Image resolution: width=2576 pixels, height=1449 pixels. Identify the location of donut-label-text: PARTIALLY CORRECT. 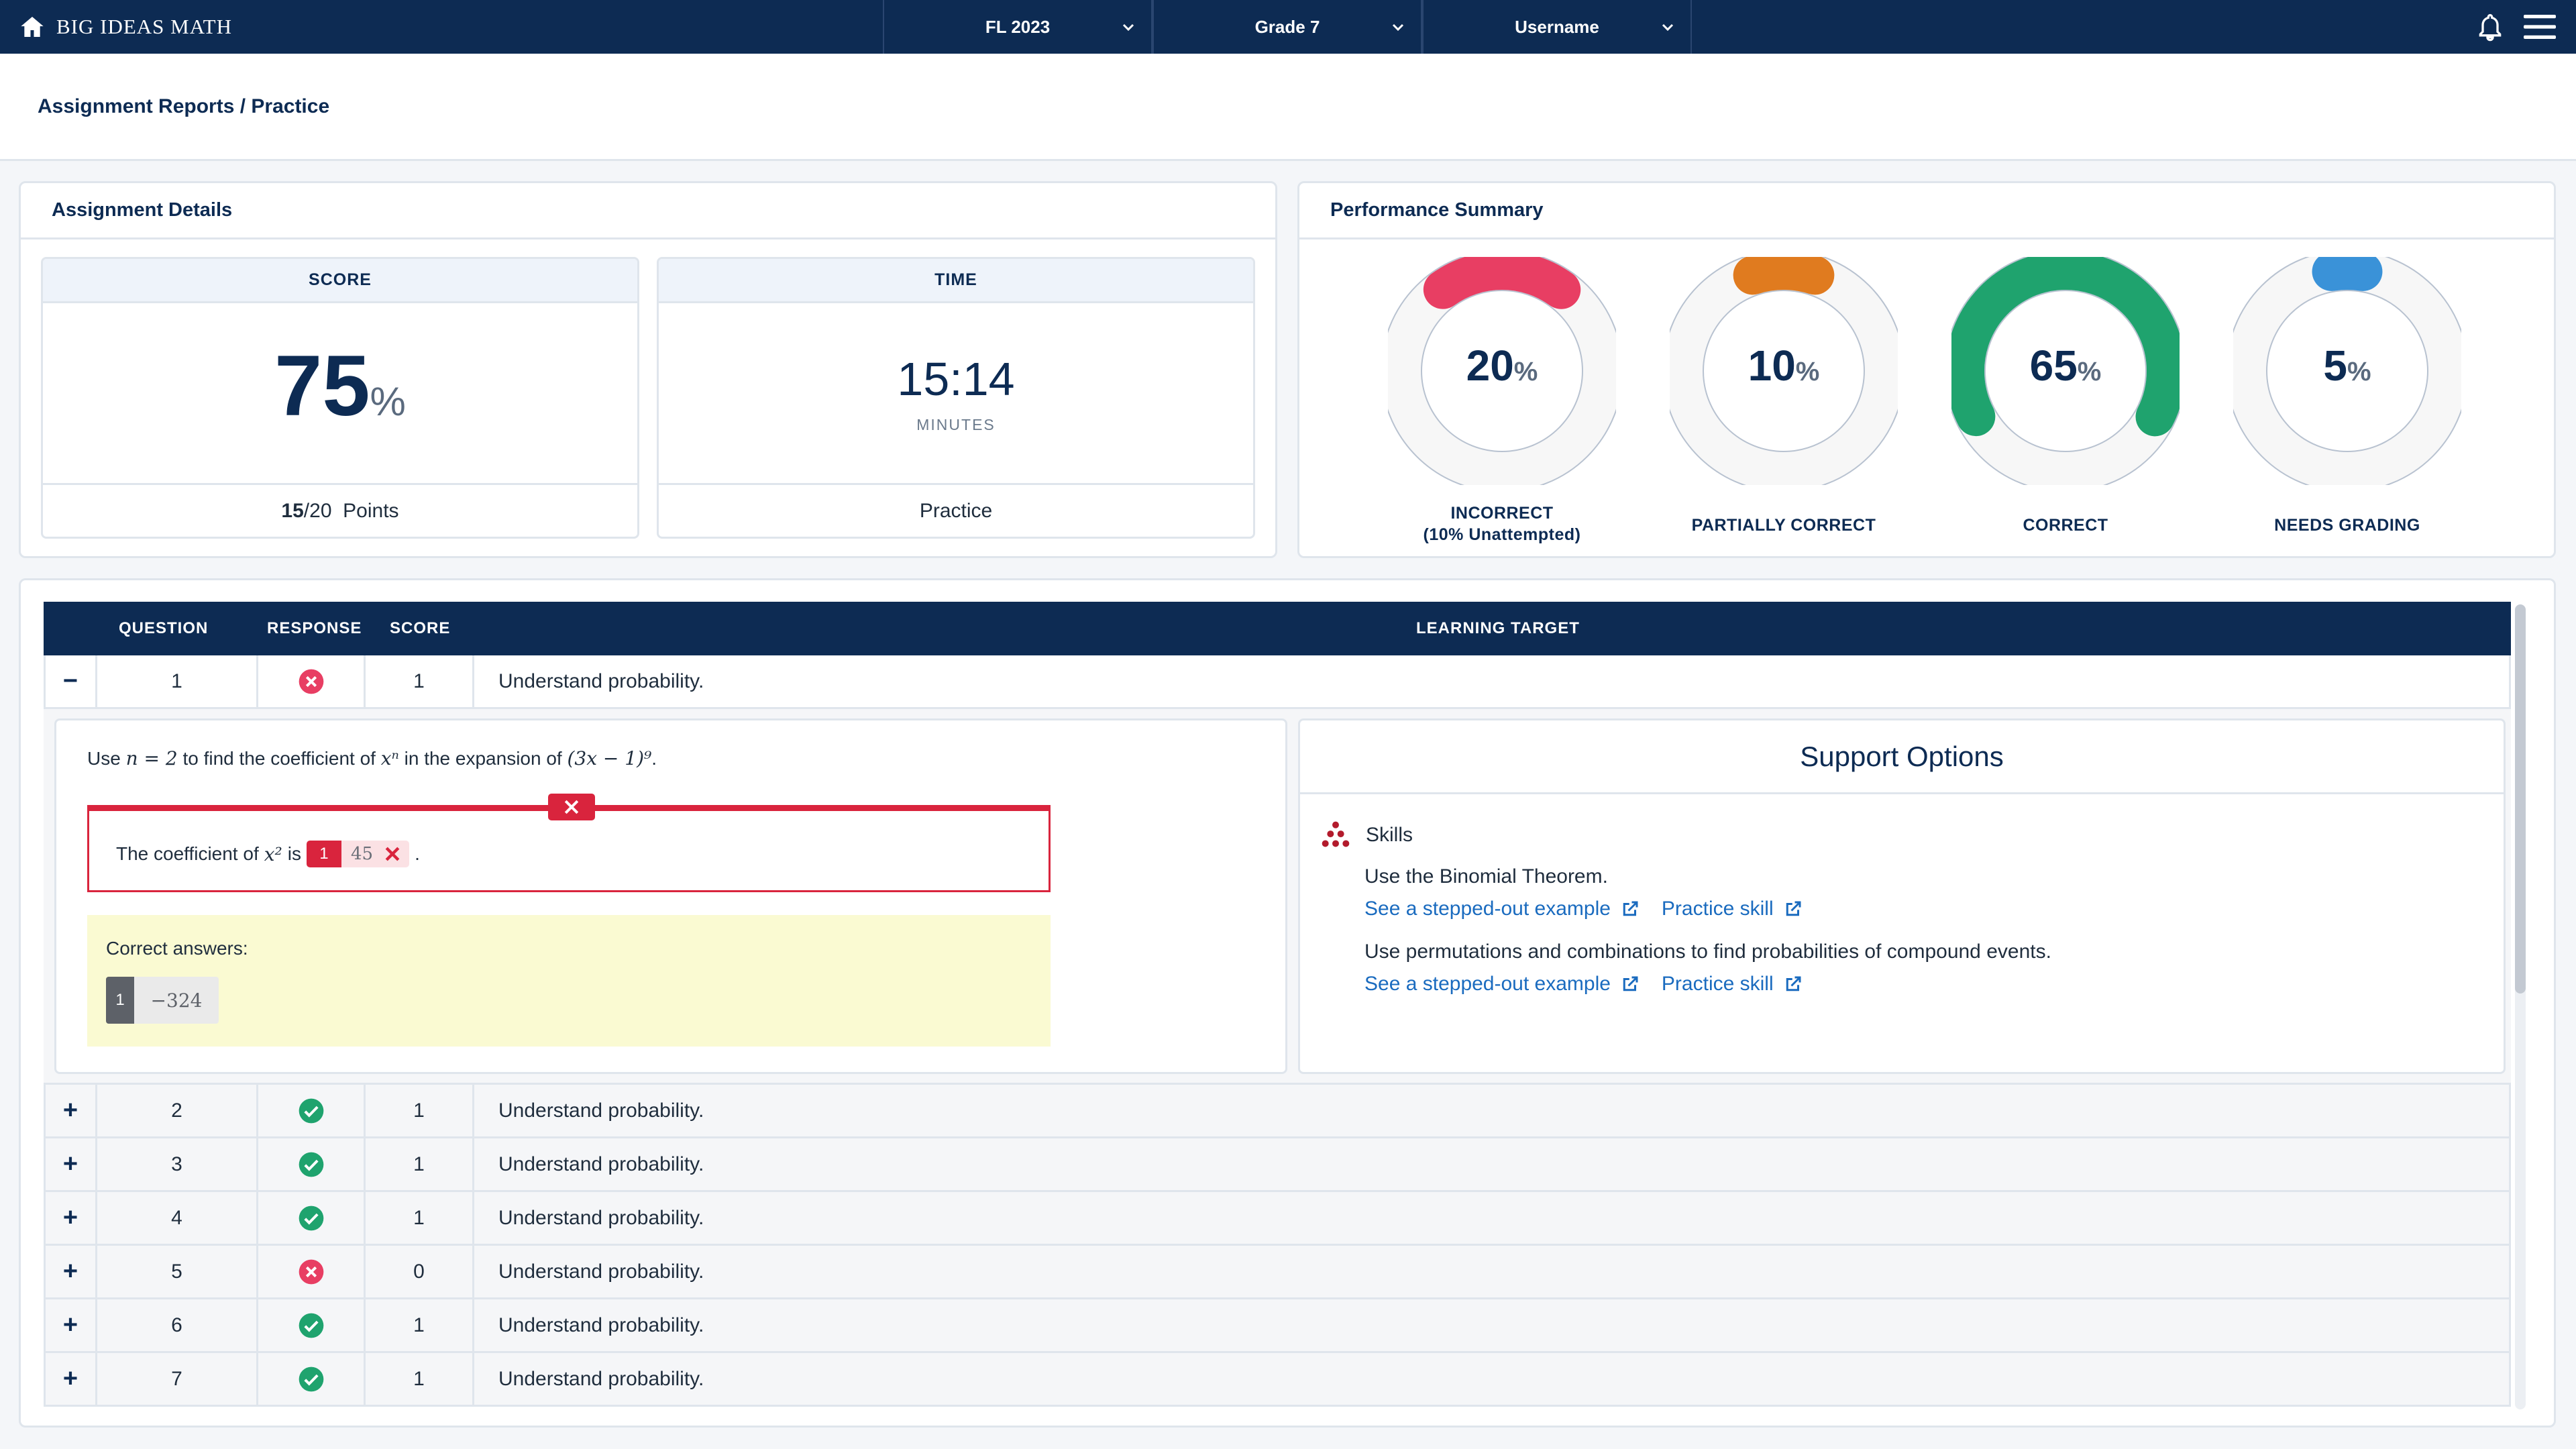
(1783, 525).